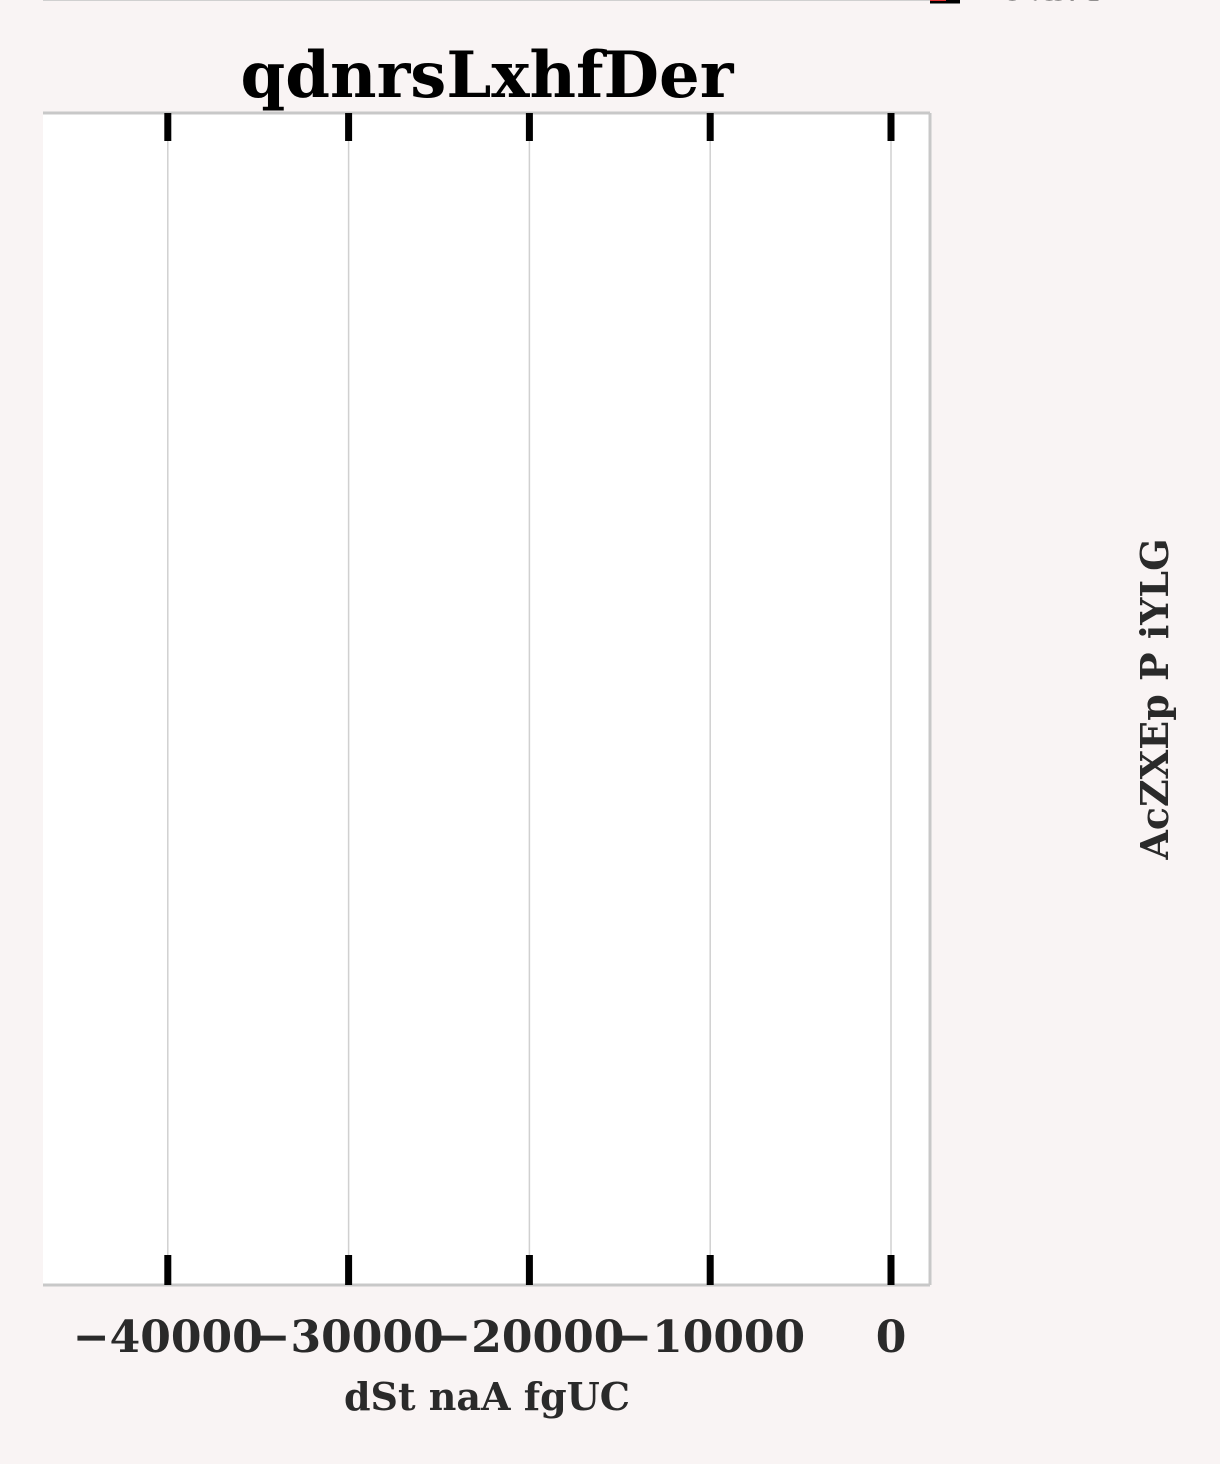  Describe the element at coordinates (168, 1337) in the screenshot. I see `x-tick-label: −40000` at that location.